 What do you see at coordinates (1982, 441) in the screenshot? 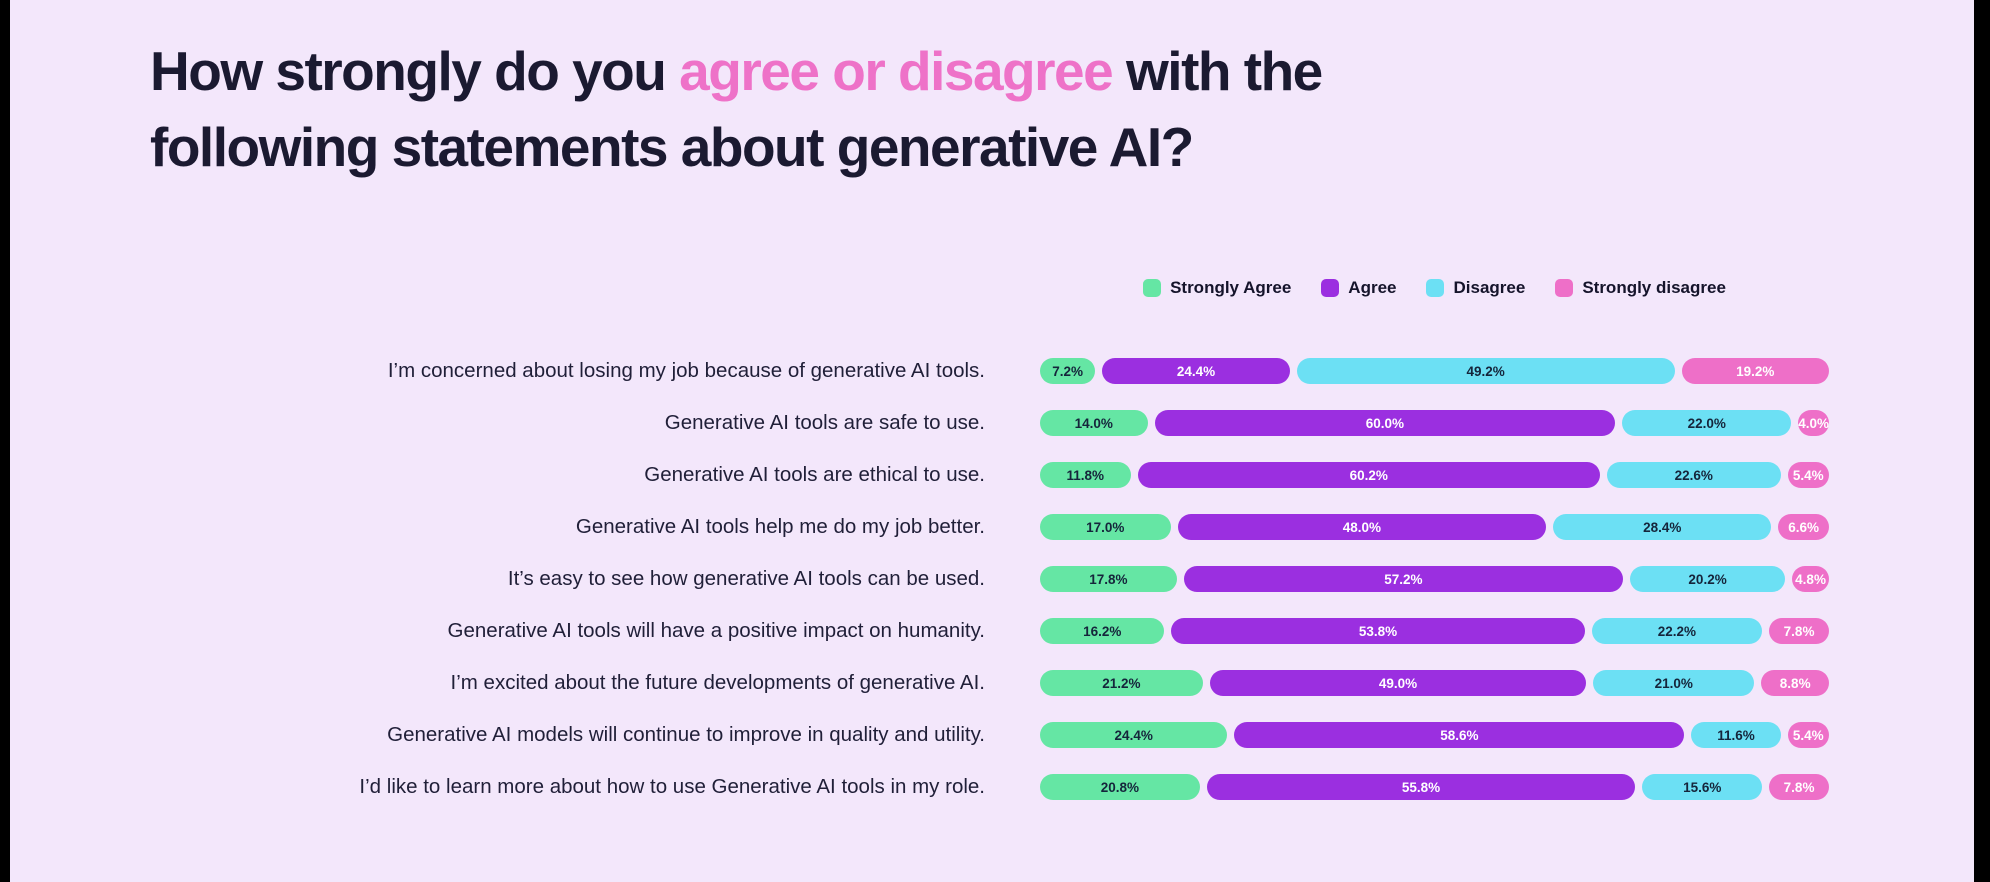
I see `right-edge-bar` at bounding box center [1982, 441].